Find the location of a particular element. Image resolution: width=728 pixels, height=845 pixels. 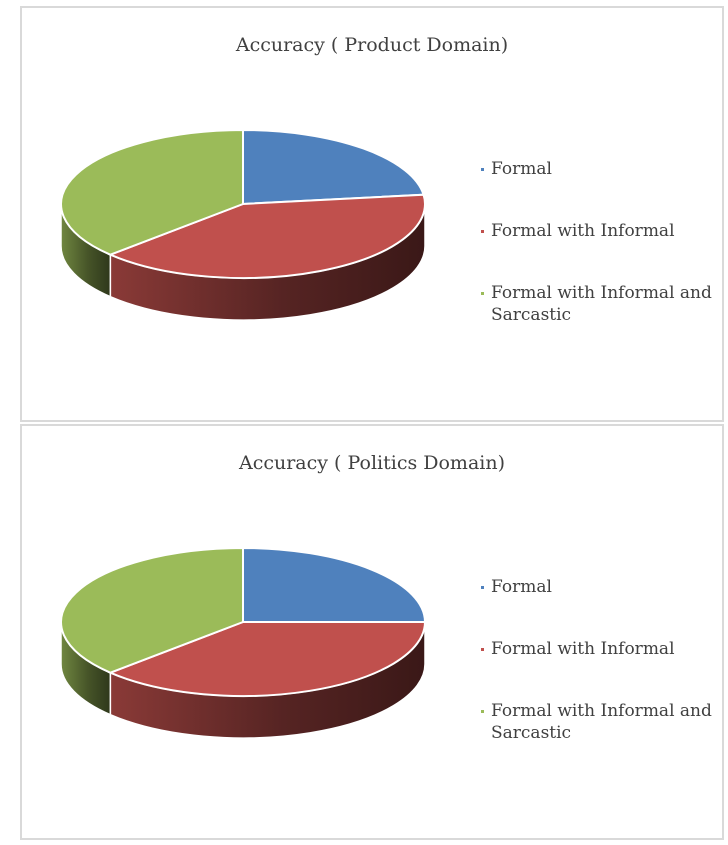

chart-title: Accuracy ( Product Domain) is located at coordinates (372, 45).